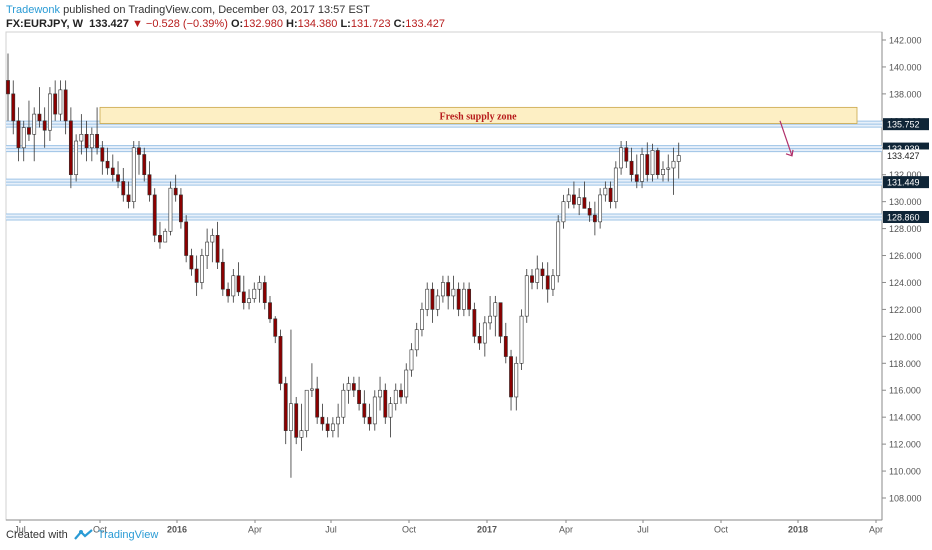  I want to click on low-value: 131.723, so click(370, 24).